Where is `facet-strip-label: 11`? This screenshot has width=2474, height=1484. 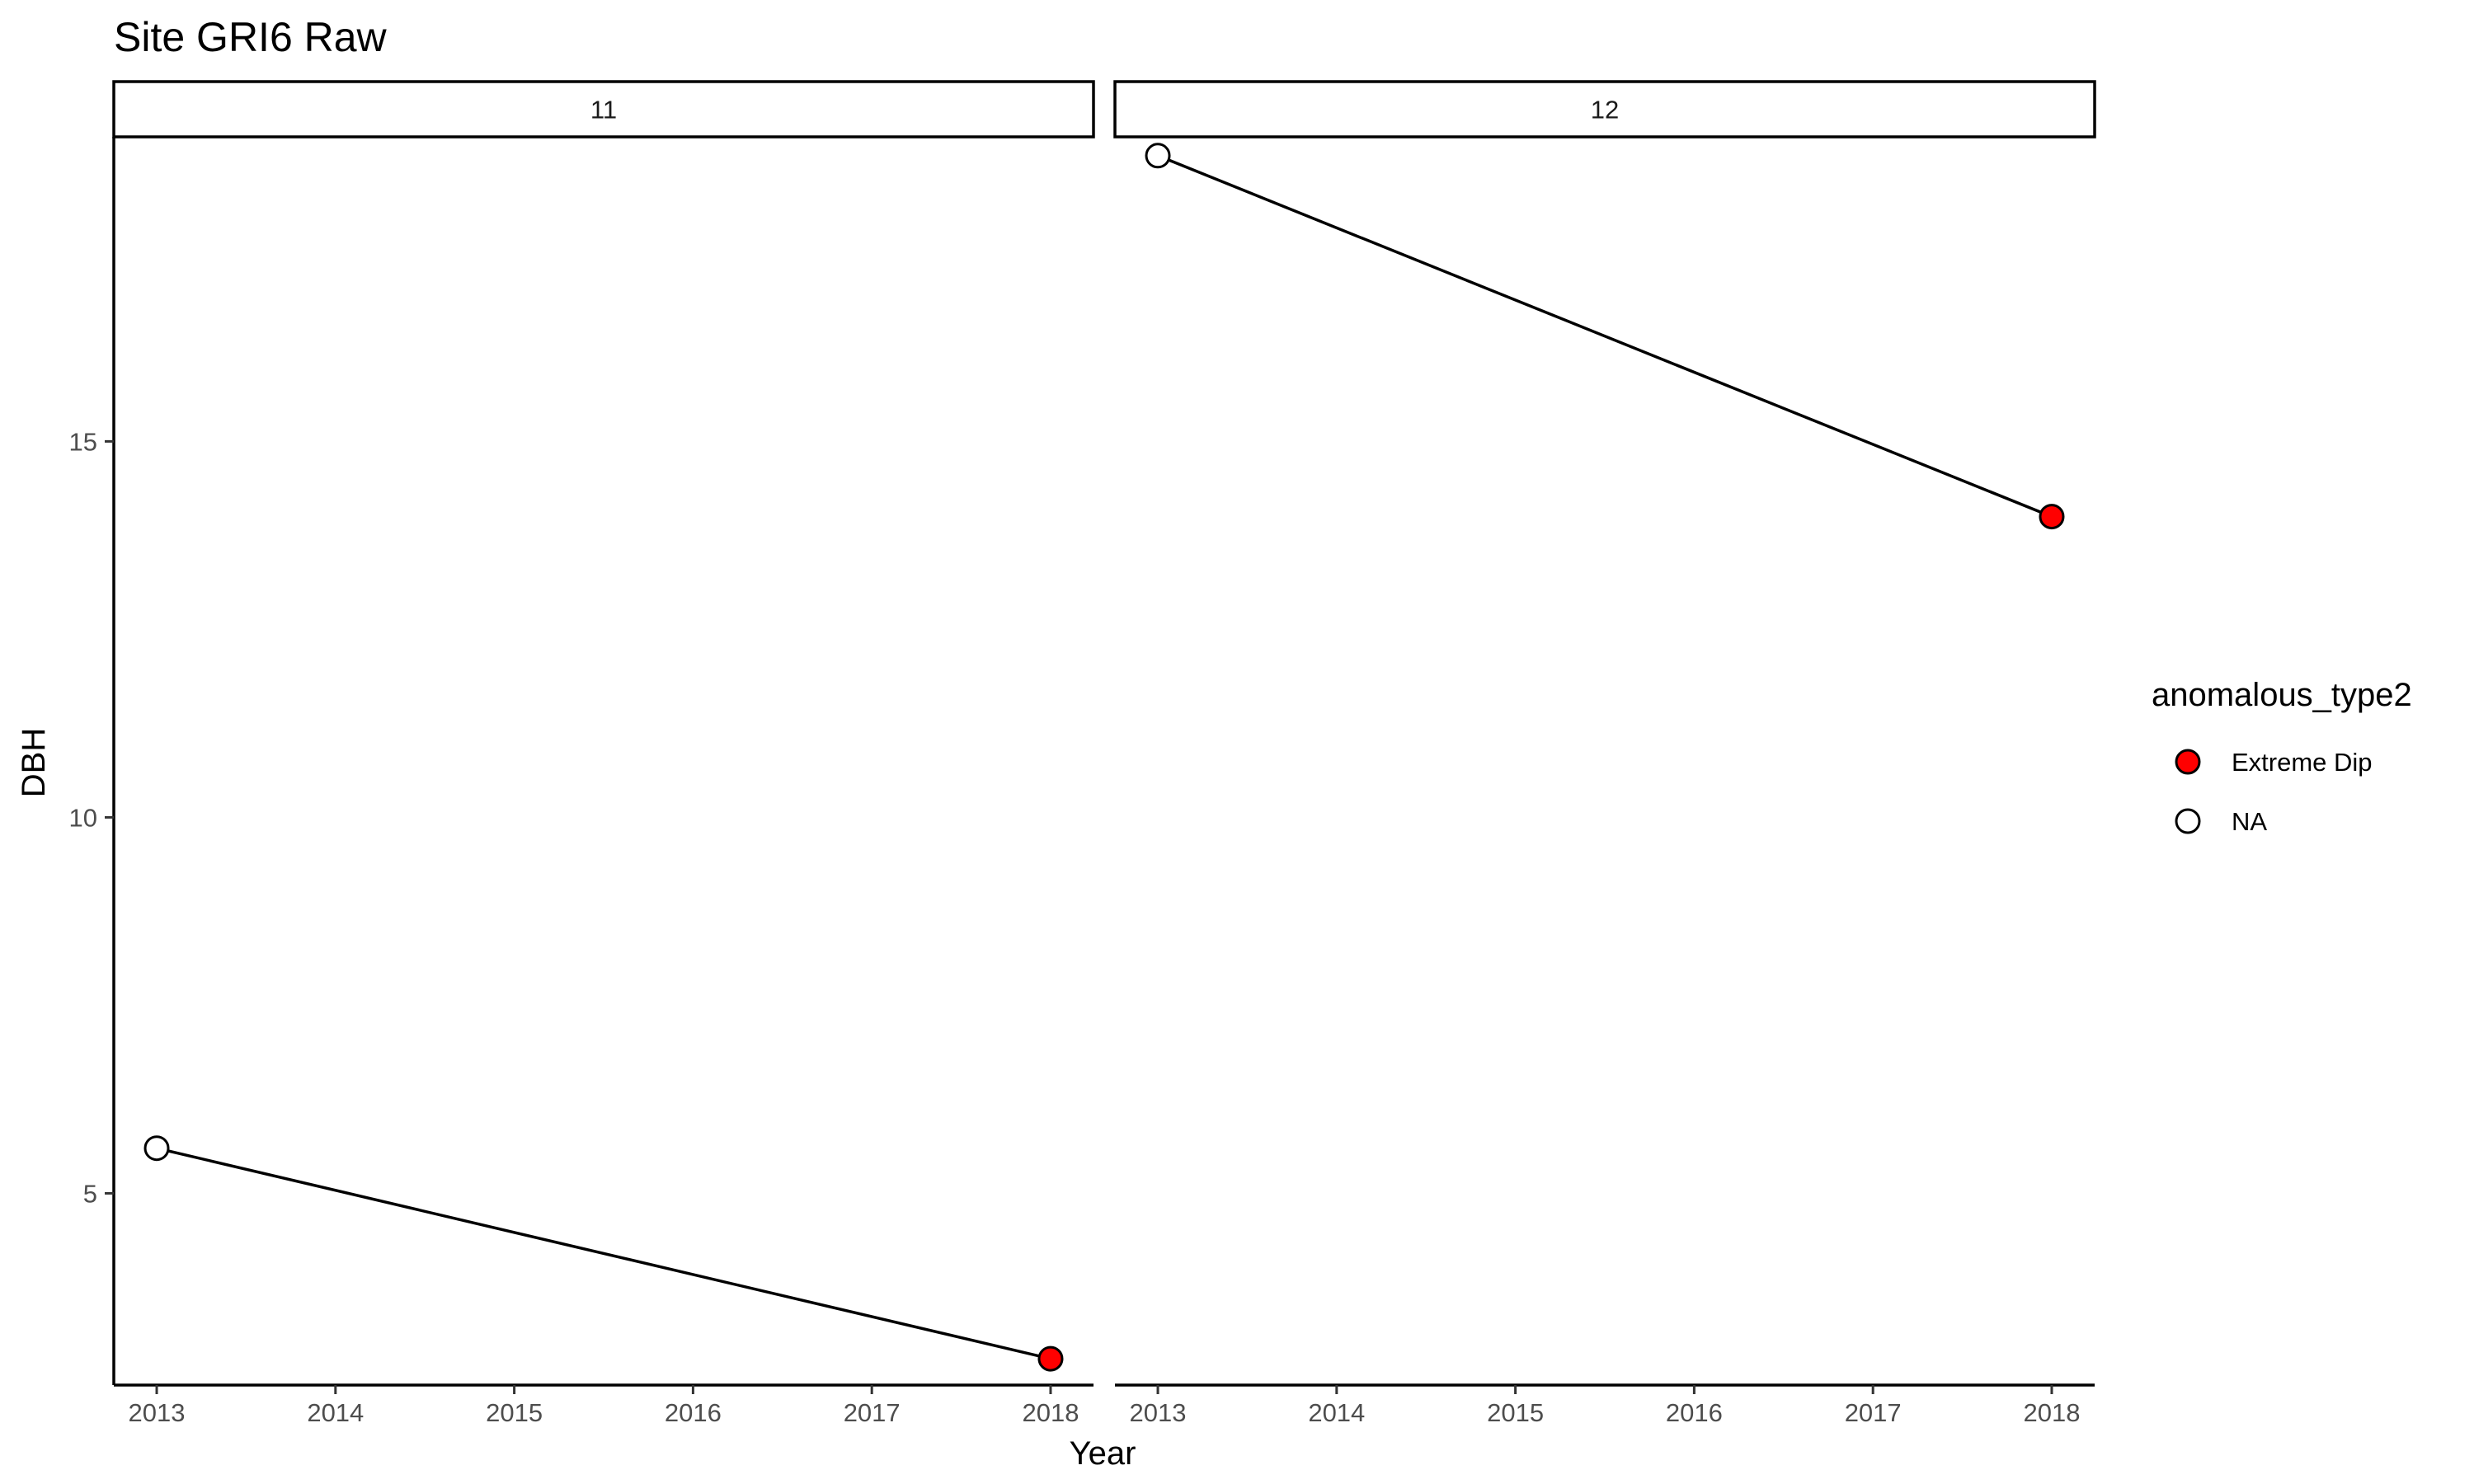 facet-strip-label: 11 is located at coordinates (603, 110).